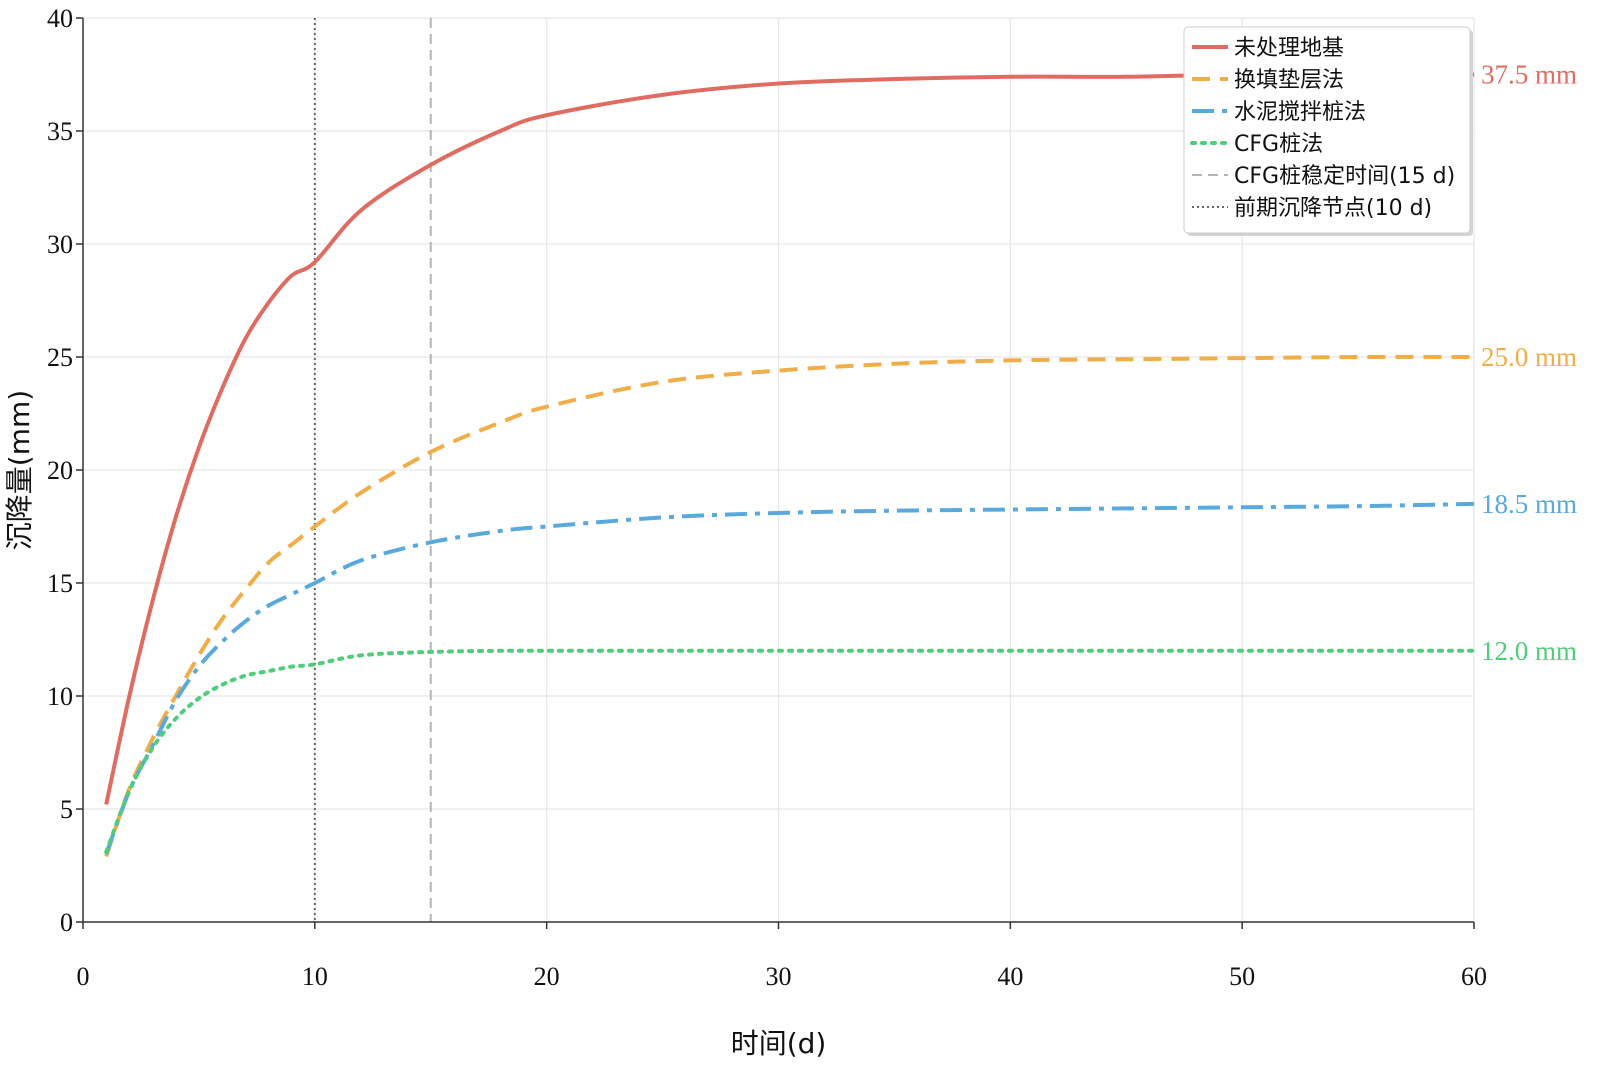 The height and width of the screenshot is (1069, 1599). What do you see at coordinates (1289, 80) in the screenshot?
I see `legend-label: 换填垫层法` at bounding box center [1289, 80].